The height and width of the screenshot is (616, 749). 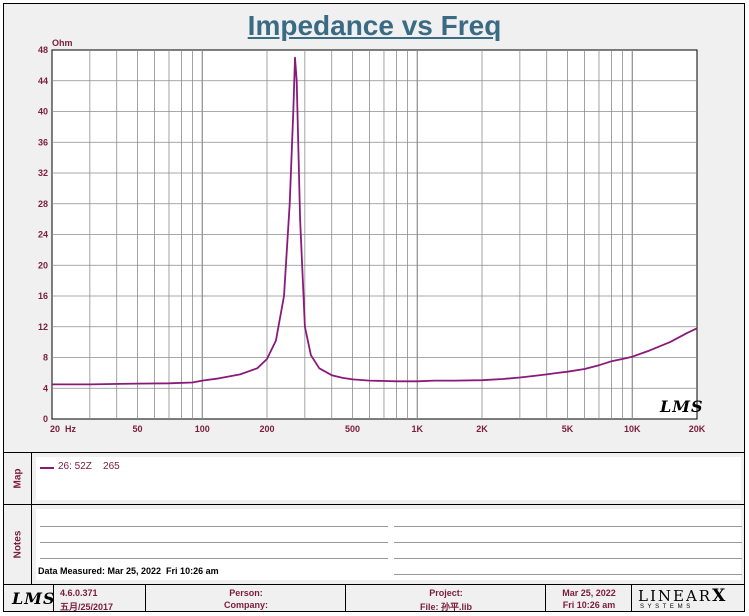 What do you see at coordinates (43, 296) in the screenshot?
I see `y-tick-label: 16` at bounding box center [43, 296].